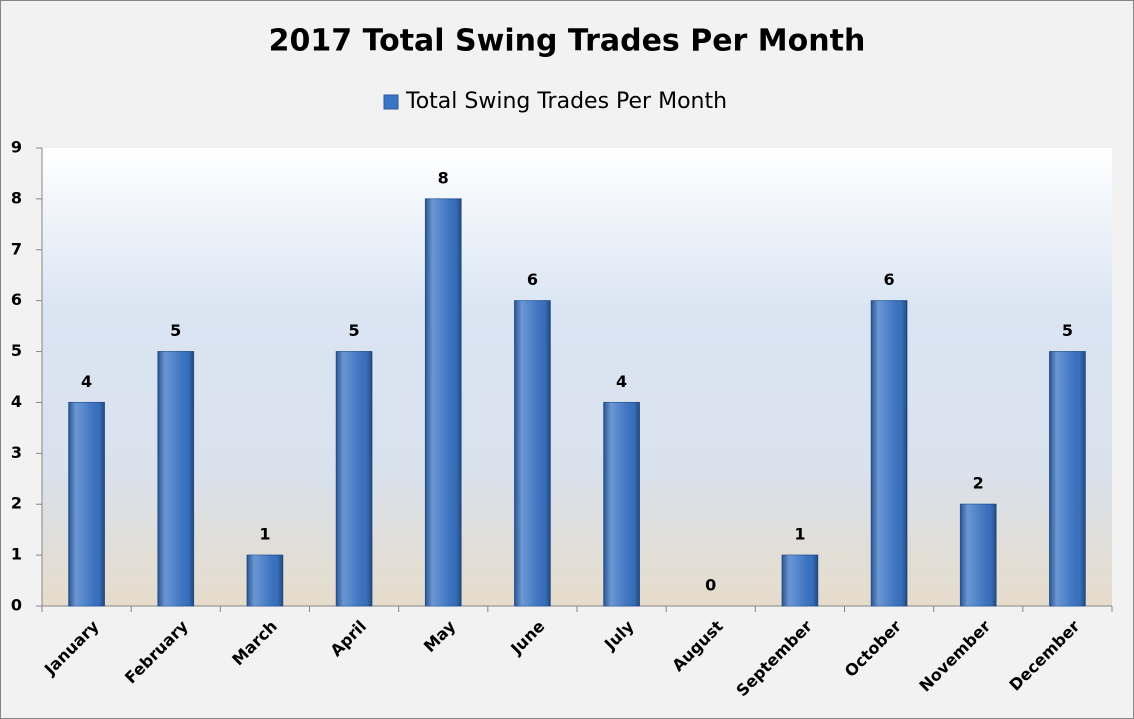  Describe the element at coordinates (16, 503) in the screenshot. I see `y-tick-label: 2` at that location.